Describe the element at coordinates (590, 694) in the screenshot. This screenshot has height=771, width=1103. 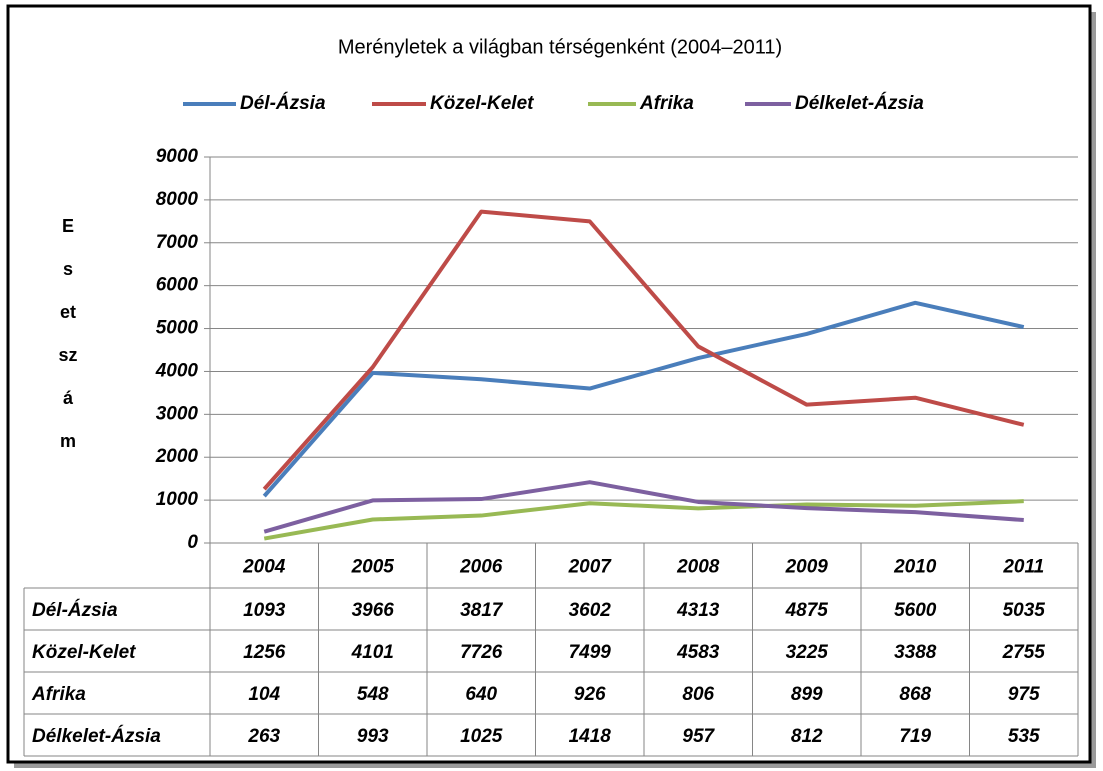
I see `table-cell: 926` at that location.